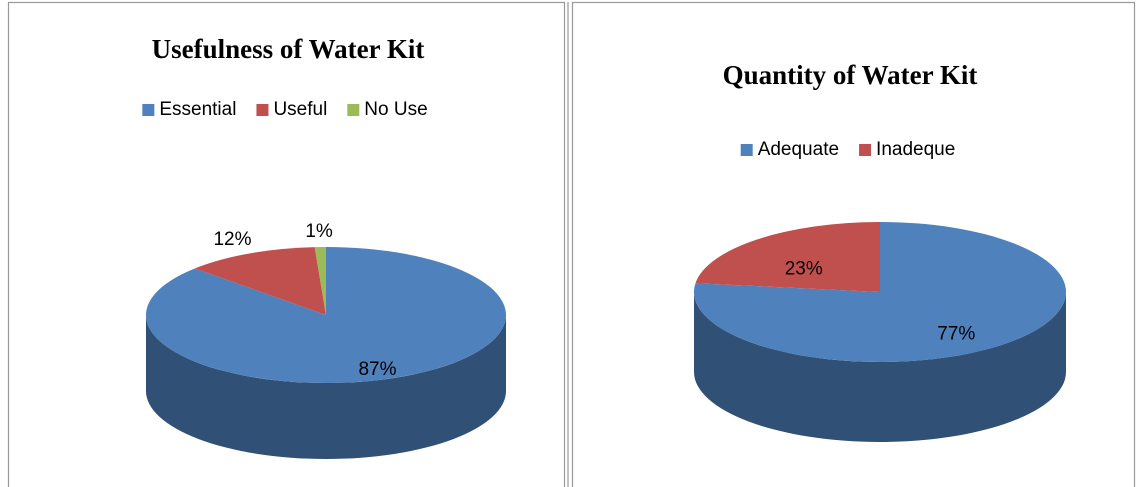  I want to click on data-label: 23%, so click(804, 268).